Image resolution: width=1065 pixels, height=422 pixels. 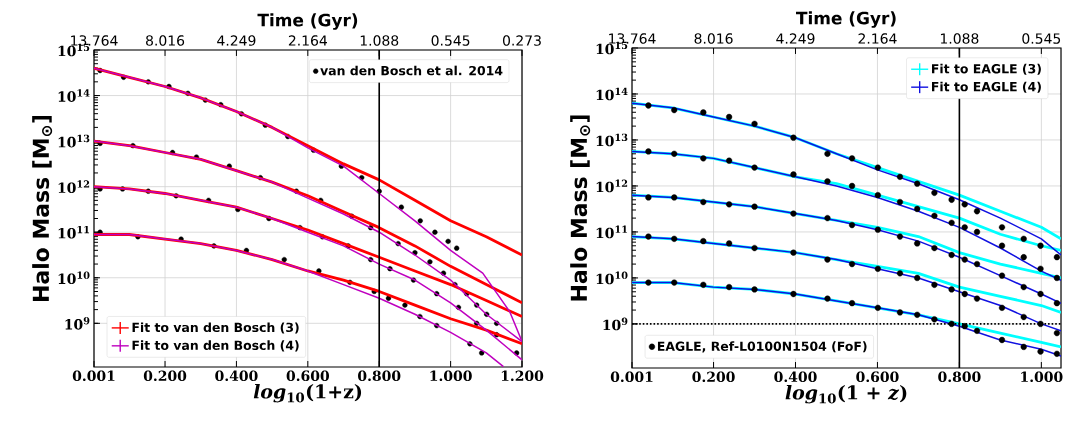 I want to click on legend-label: Fit to EAGLE (4), so click(x=986, y=87).